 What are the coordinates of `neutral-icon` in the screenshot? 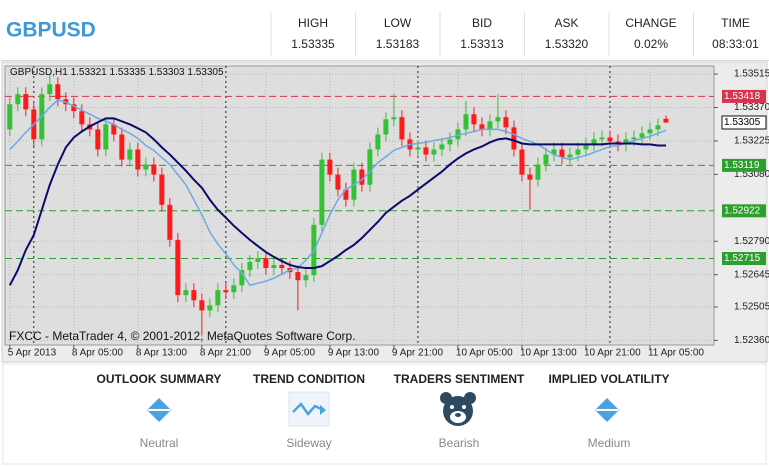 It's located at (159, 410).